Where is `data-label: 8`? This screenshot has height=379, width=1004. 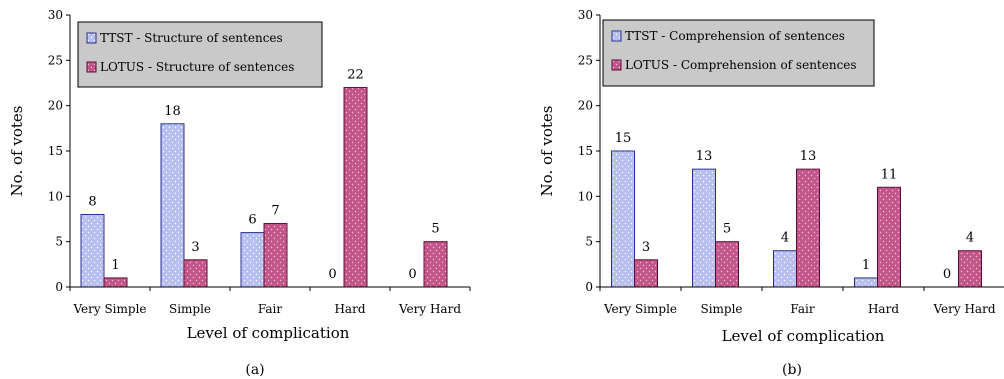
data-label: 8 is located at coordinates (92, 201).